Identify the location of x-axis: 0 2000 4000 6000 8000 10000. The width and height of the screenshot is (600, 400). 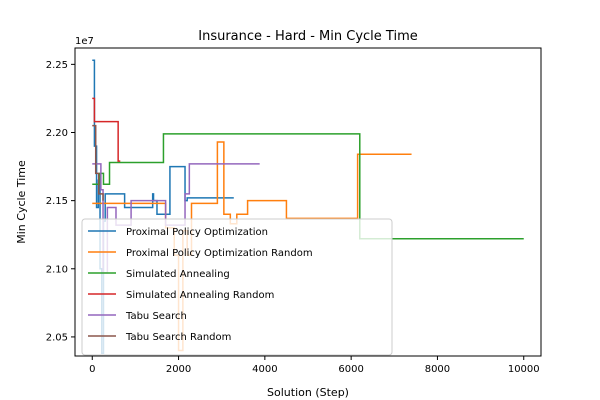
(314, 365).